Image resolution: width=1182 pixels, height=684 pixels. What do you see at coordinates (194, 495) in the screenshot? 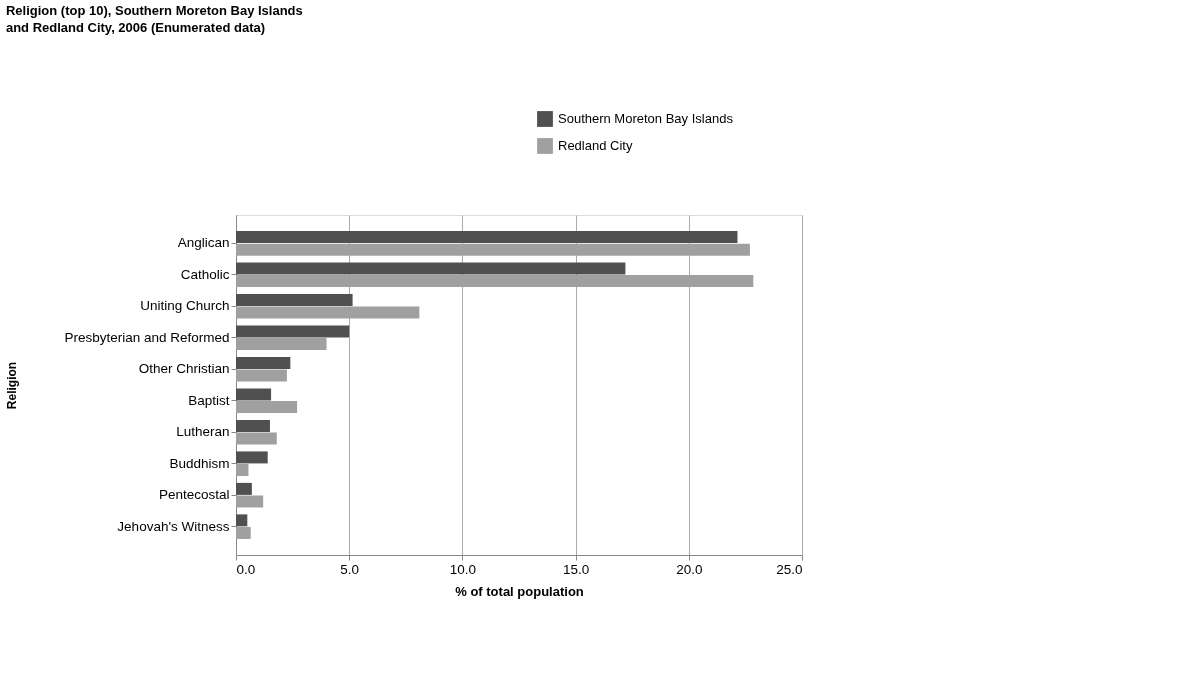
I see `y-tick-label: Pentecostal` at bounding box center [194, 495].